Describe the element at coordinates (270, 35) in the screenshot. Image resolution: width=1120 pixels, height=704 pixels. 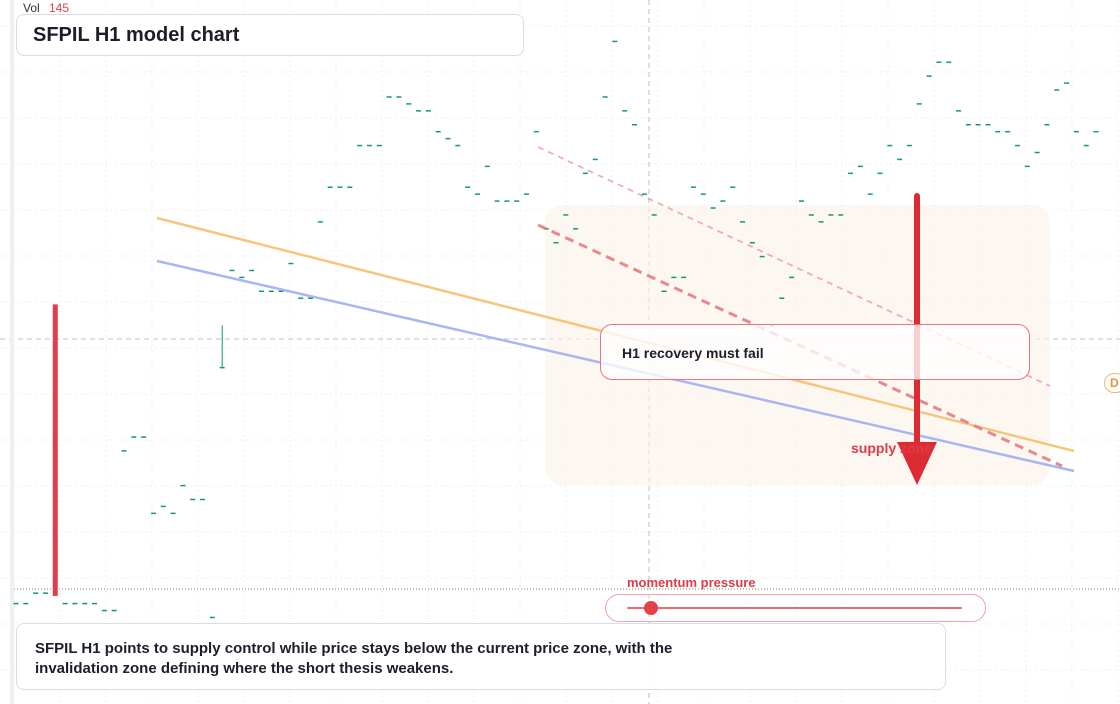
I see `chart-title: SFPIL H1 model chart` at that location.